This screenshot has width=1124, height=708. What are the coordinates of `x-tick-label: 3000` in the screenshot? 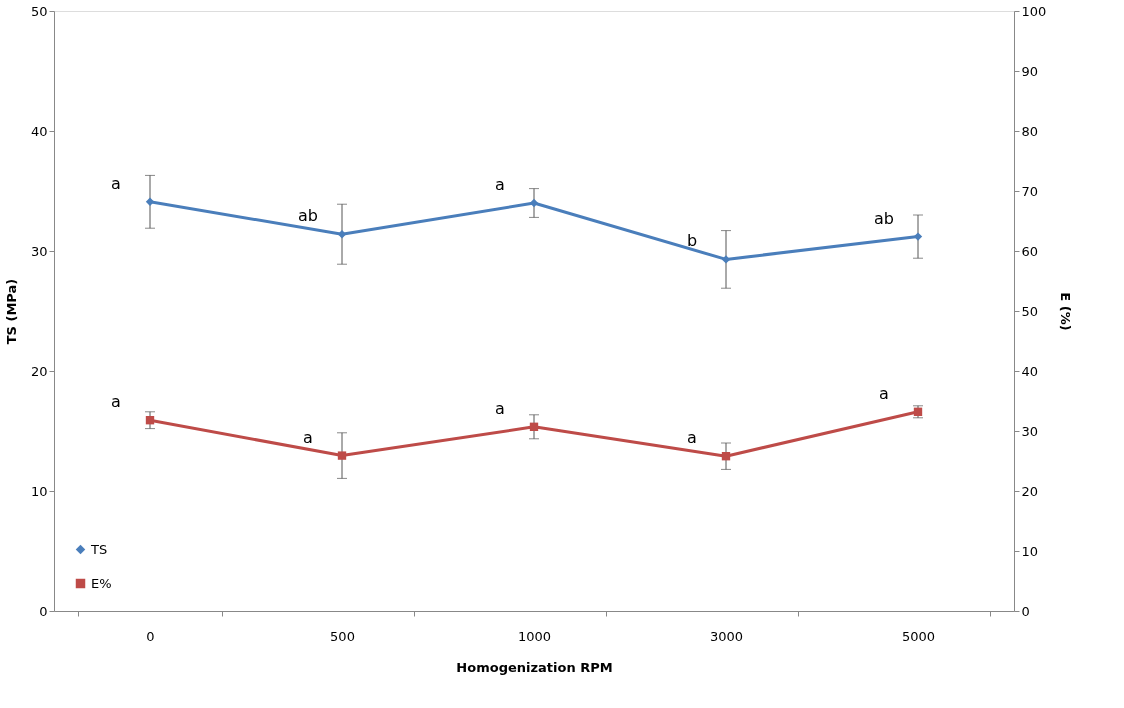 It's located at (726, 636).